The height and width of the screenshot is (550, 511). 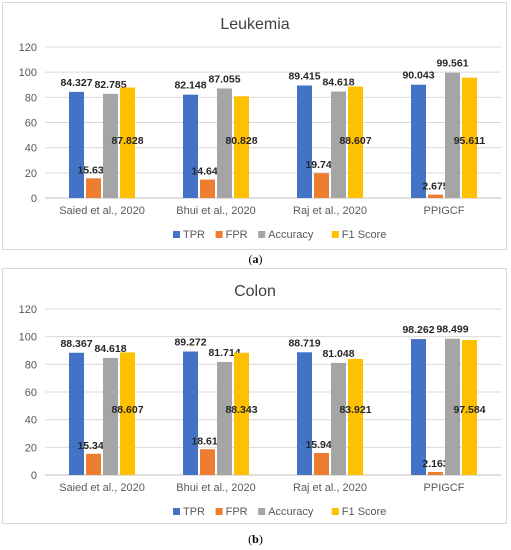 I want to click on caption-letter: a, so click(x=255, y=259).